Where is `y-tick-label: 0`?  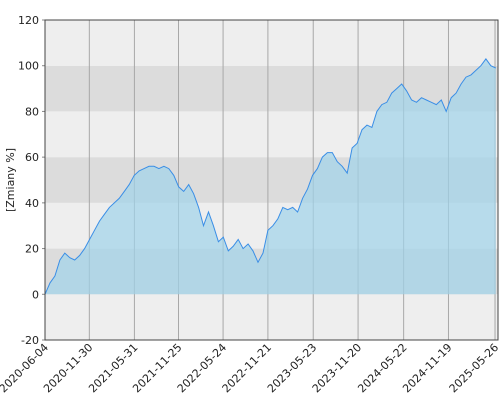
y-tick-label: 0 is located at coordinates (35, 294).